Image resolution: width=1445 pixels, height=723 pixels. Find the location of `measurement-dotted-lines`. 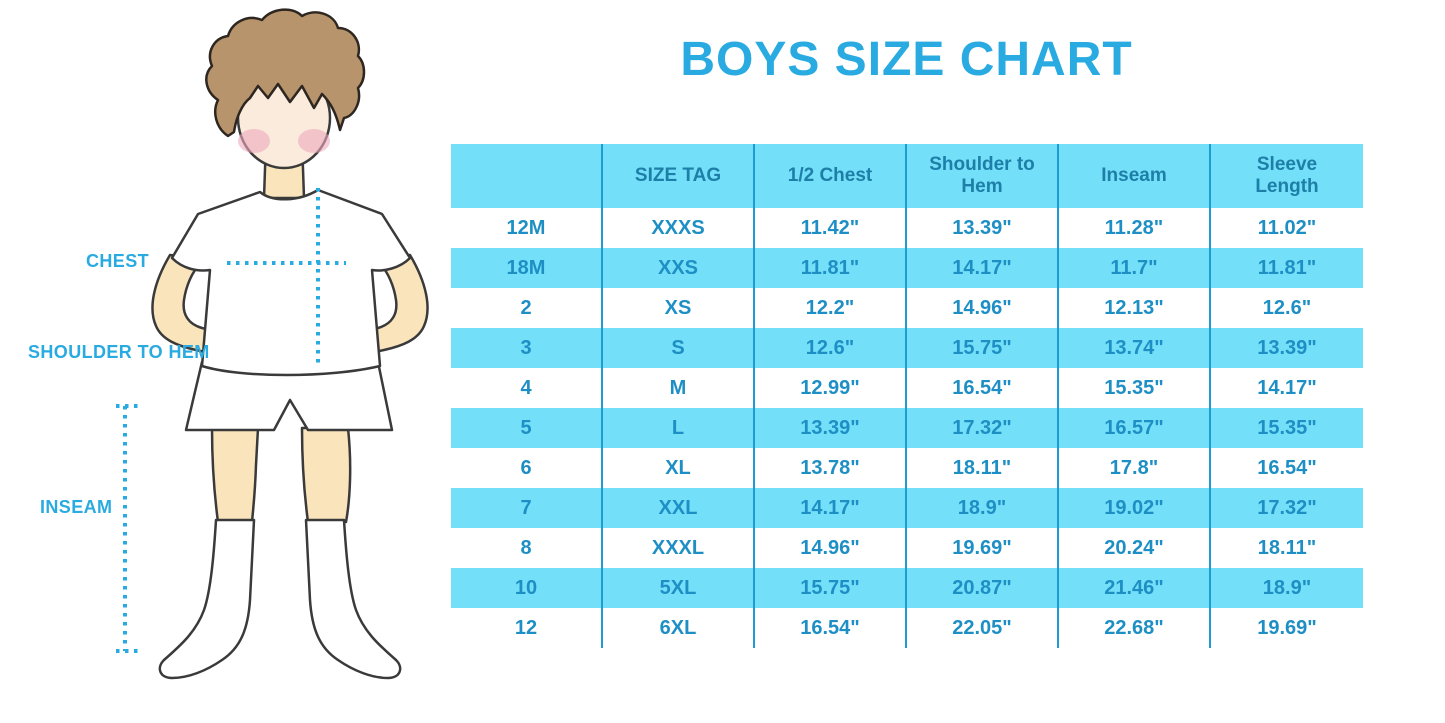

measurement-dotted-lines is located at coordinates (231, 420).